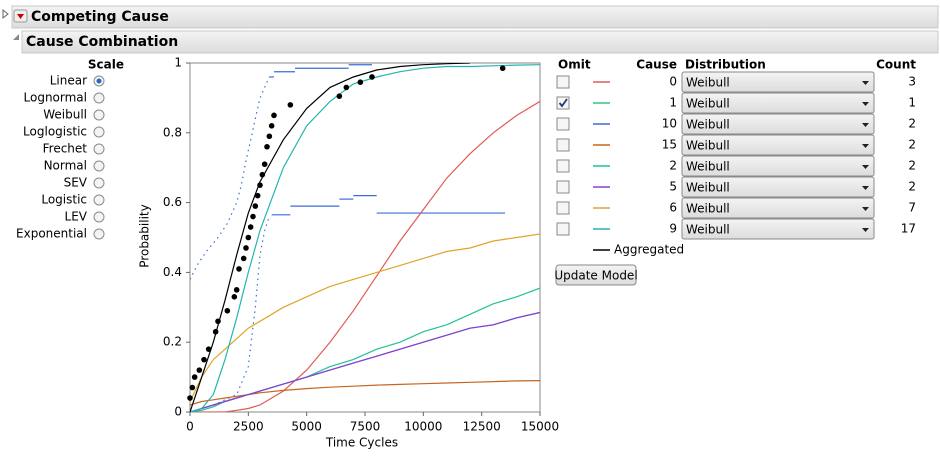  I want to click on update-model-button, so click(596, 275).